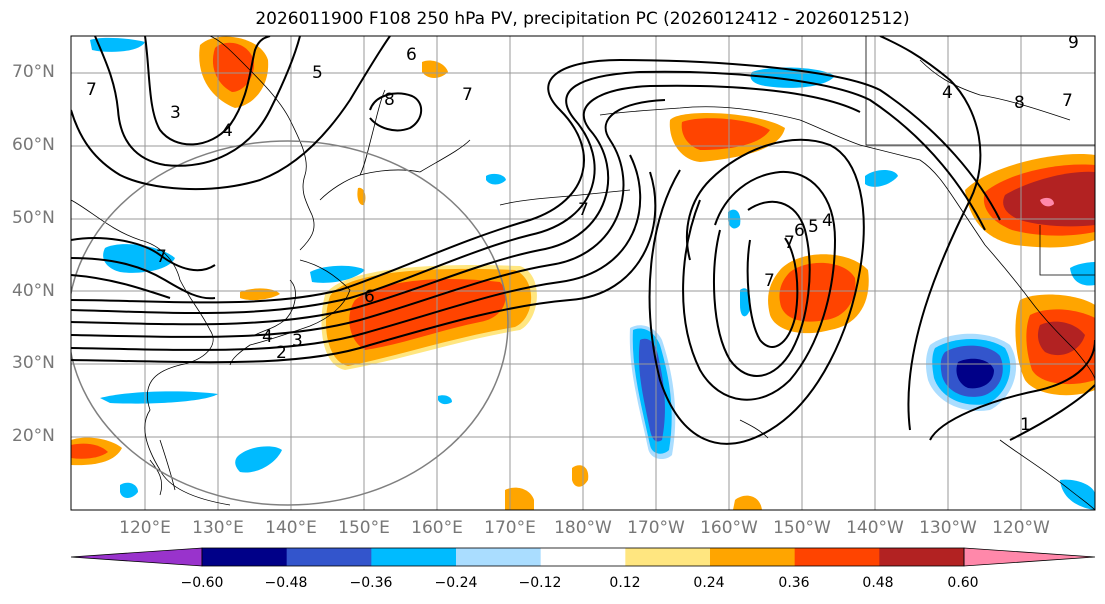  I want to click on colorbar-extend-high, so click(1029, 557).